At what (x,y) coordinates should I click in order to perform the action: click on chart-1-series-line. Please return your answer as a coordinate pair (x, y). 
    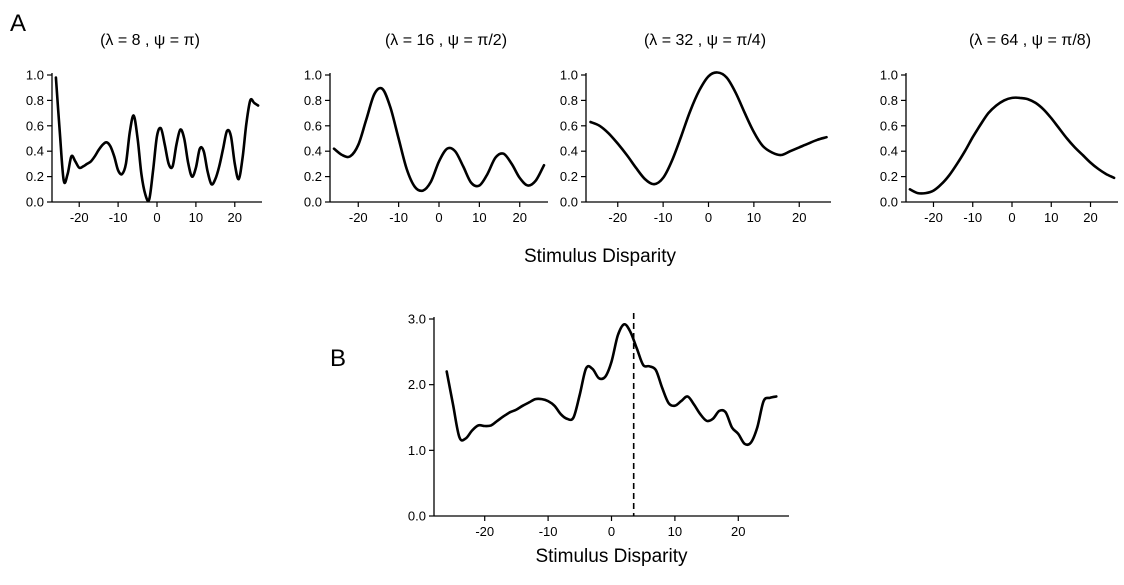
    Looking at the image, I should click on (157, 139).